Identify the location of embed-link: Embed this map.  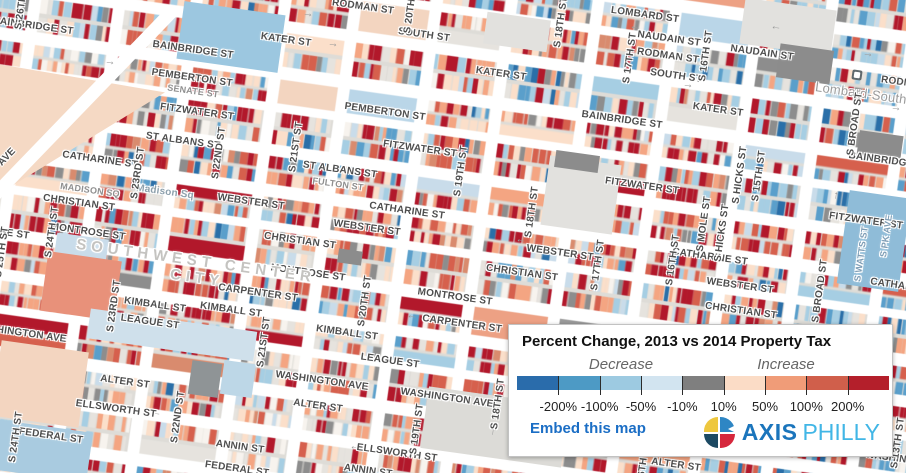
(588, 428).